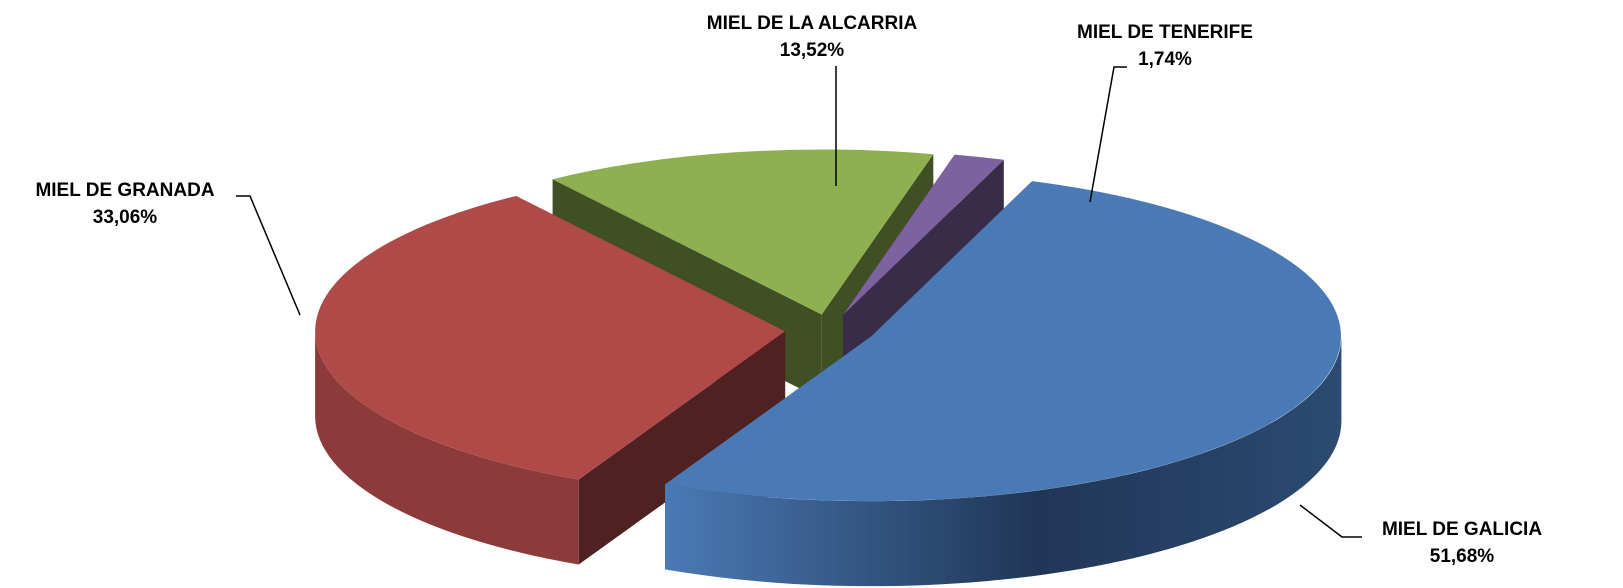 The width and height of the screenshot is (1623, 588). What do you see at coordinates (812, 50) in the screenshot?
I see `slice-value-label: 13,52%` at bounding box center [812, 50].